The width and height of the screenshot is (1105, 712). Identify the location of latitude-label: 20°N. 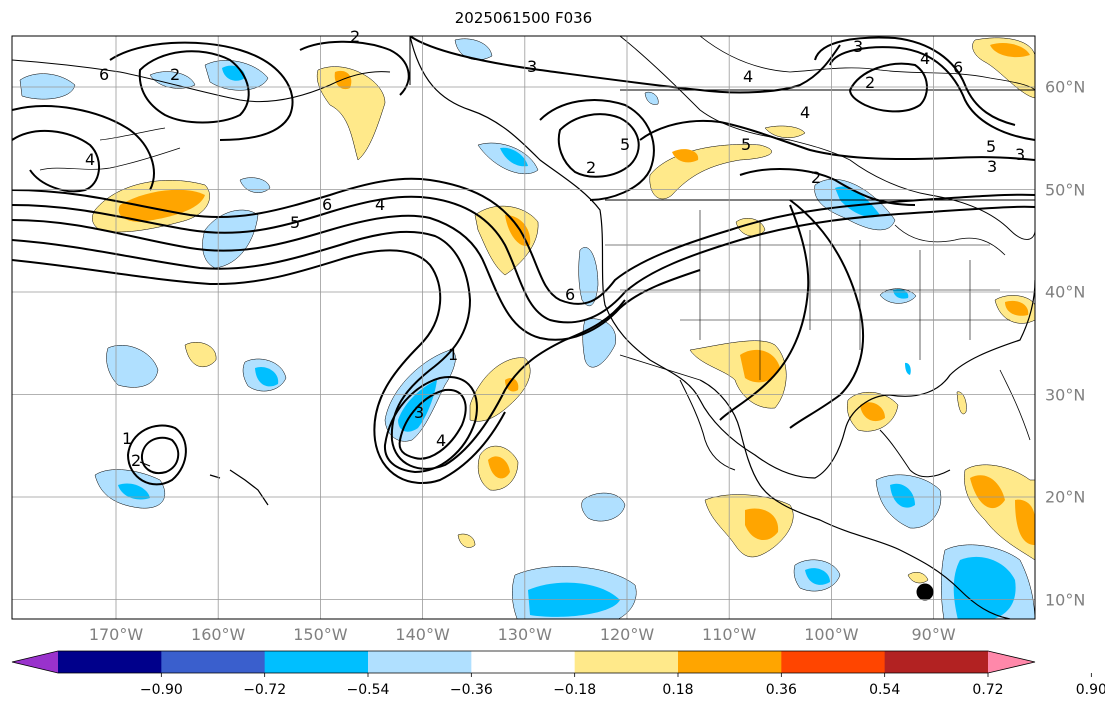
(1065, 497).